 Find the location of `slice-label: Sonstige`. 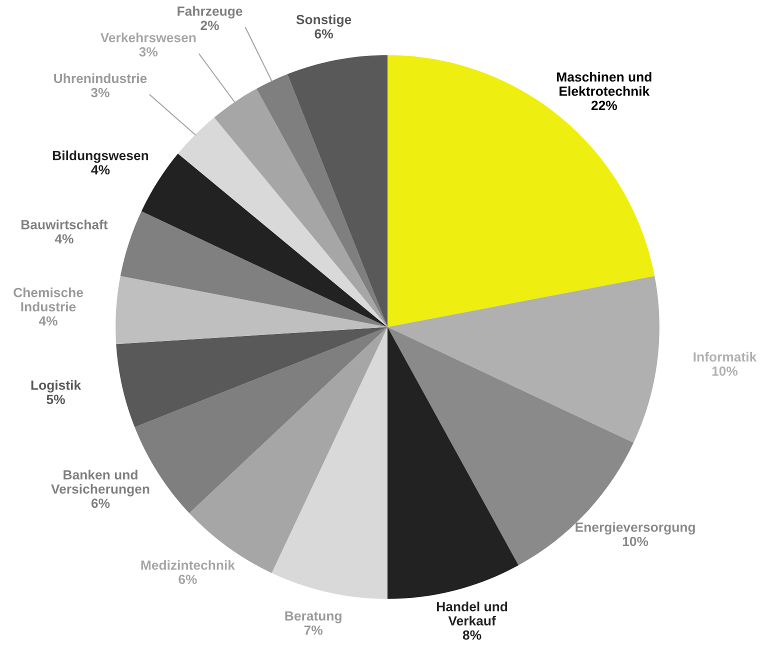

slice-label: Sonstige is located at coordinates (324, 20).